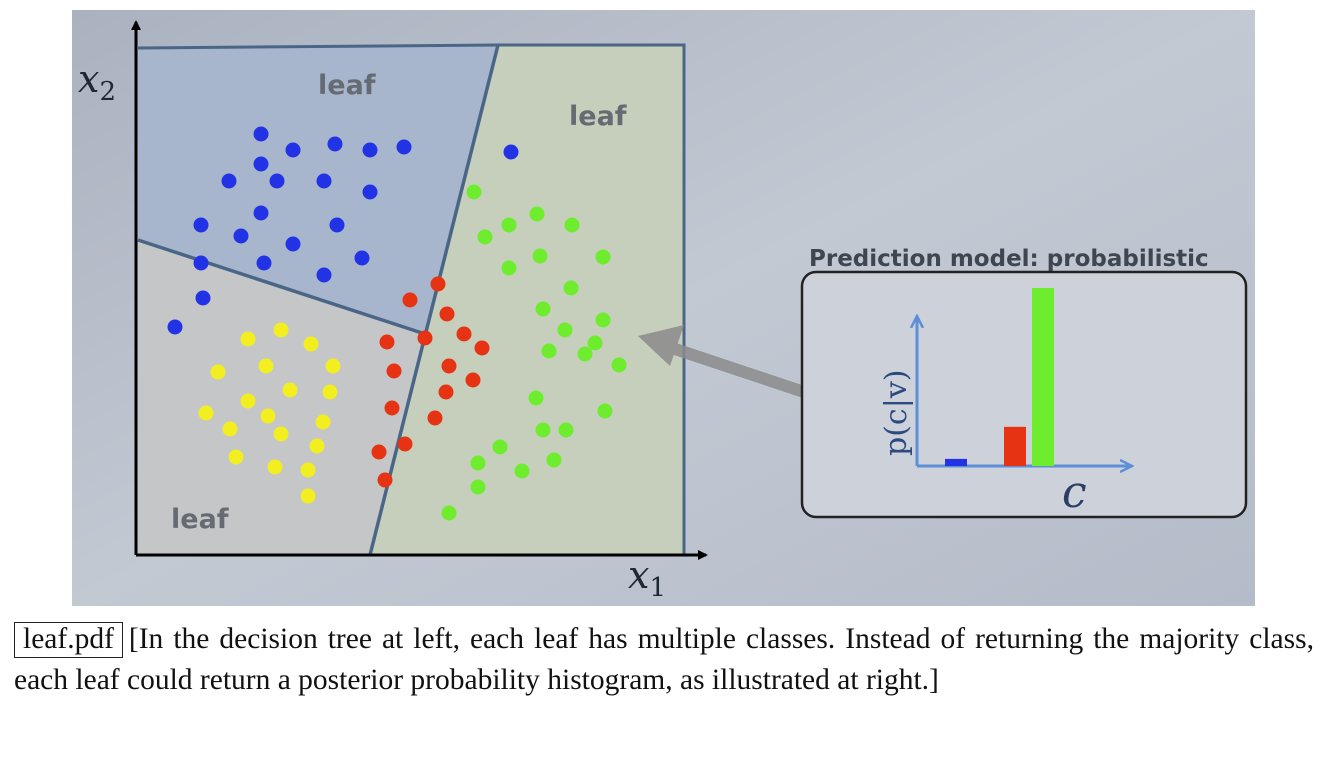  What do you see at coordinates (1015, 446) in the screenshot?
I see `bar-red` at bounding box center [1015, 446].